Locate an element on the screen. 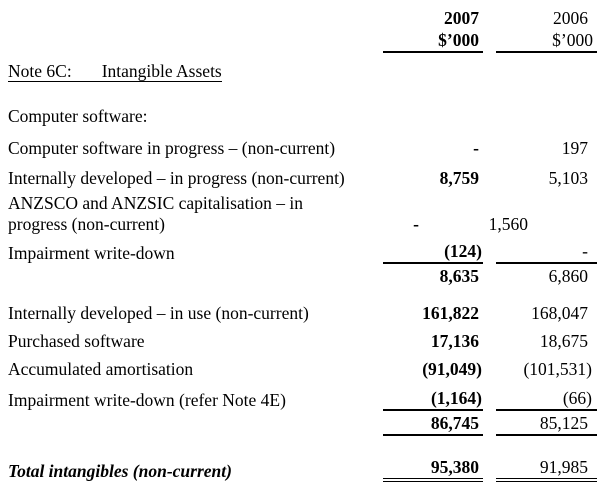  value-2007: 86,745 is located at coordinates (433, 424).